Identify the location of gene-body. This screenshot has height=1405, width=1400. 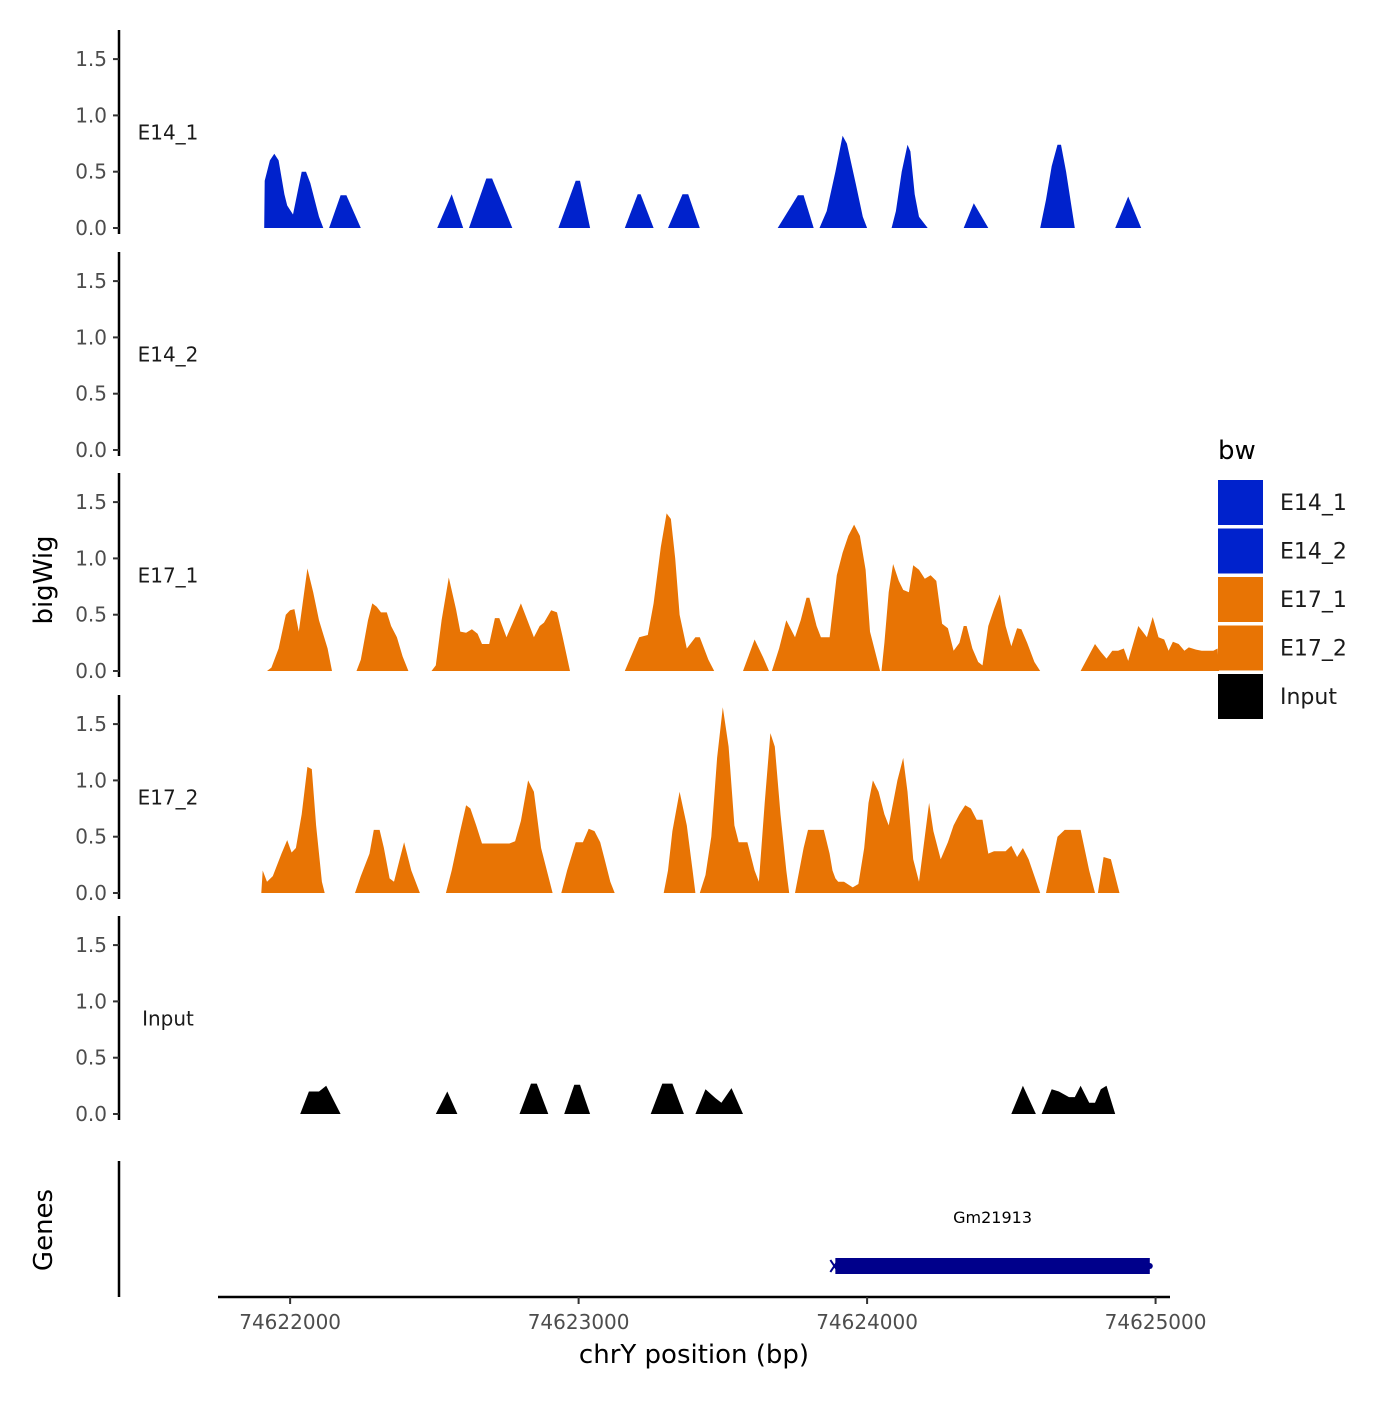
(992, 1266).